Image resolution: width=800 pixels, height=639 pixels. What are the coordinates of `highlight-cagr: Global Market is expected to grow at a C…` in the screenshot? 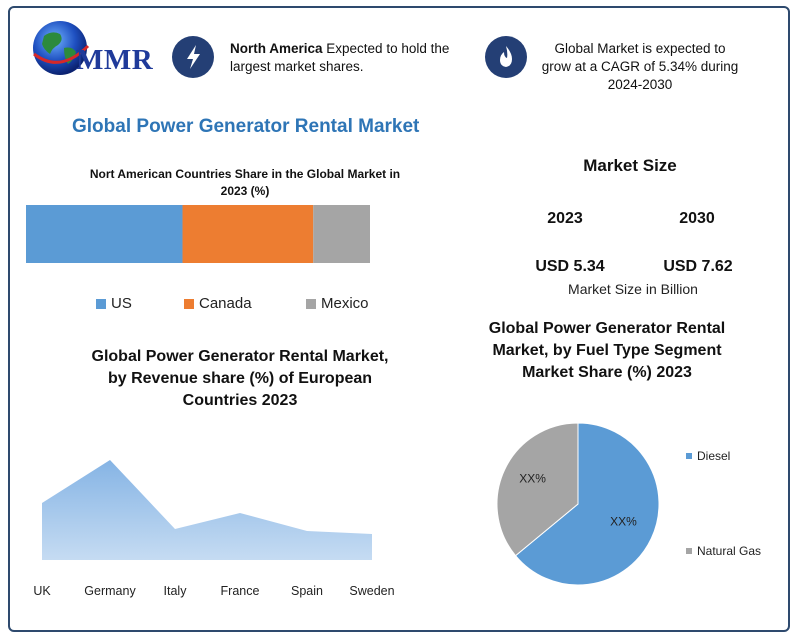 It's located at (640, 66).